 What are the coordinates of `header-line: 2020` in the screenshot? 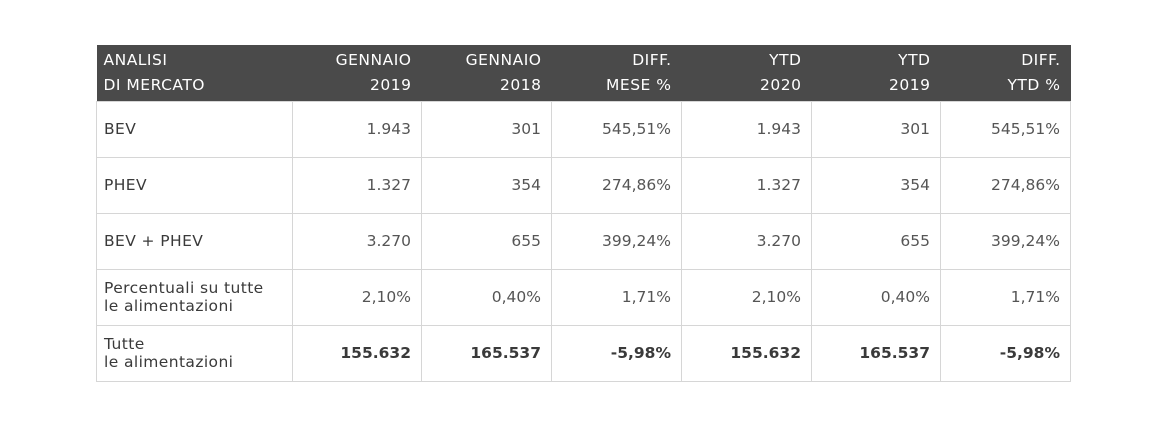 It's located at (781, 85).